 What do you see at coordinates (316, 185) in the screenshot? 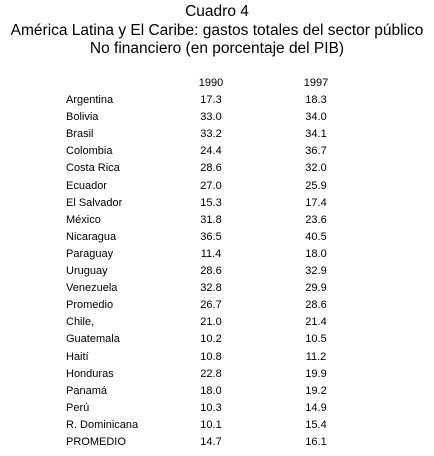
I see `value-1997: 25.9` at bounding box center [316, 185].